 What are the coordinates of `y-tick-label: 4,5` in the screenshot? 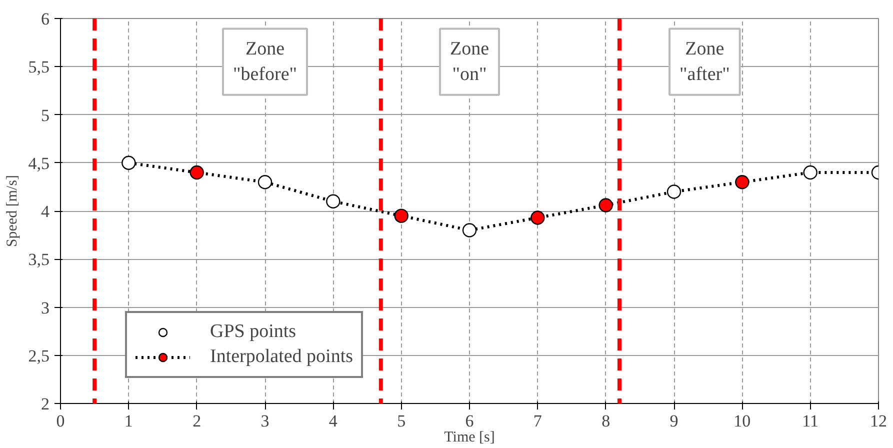 It's located at (39, 163).